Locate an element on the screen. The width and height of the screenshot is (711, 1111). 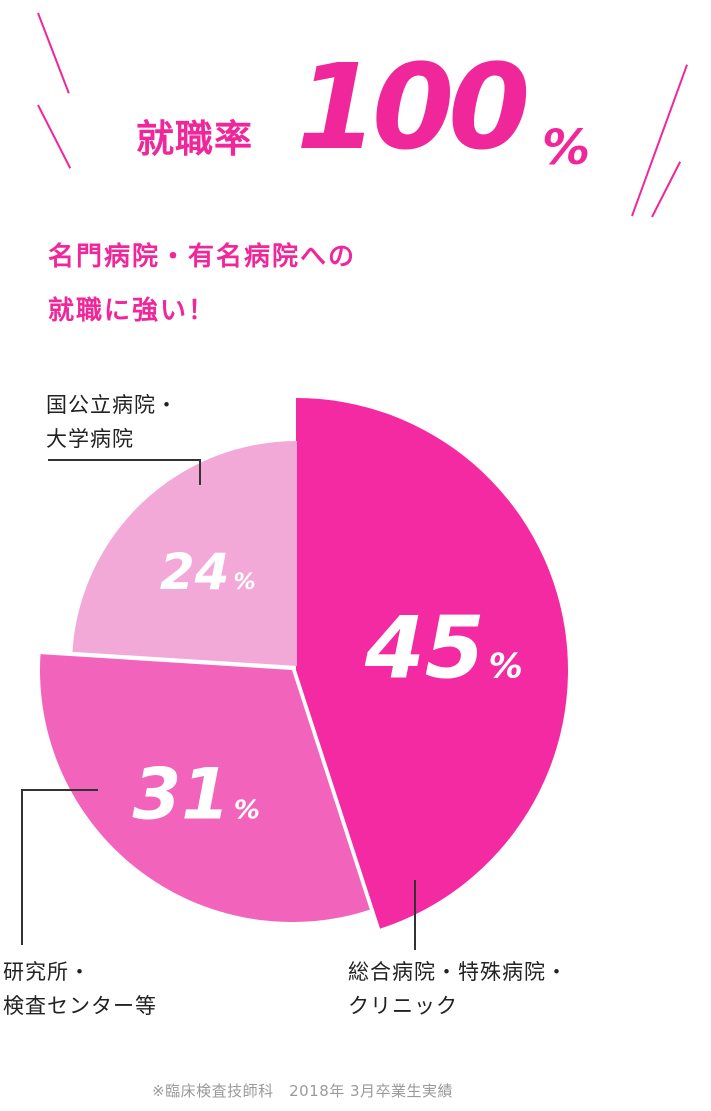
slice-label-line-1: 研究所・ is located at coordinates (47, 972).